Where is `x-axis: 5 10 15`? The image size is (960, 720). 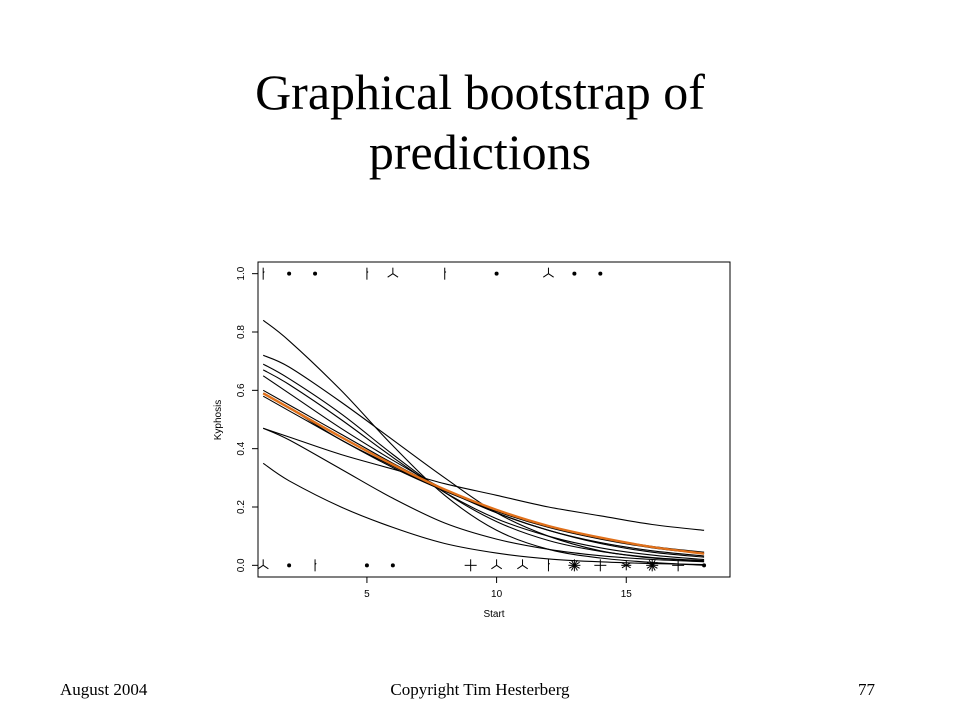
x-axis: 5 10 15 is located at coordinates (498, 588).